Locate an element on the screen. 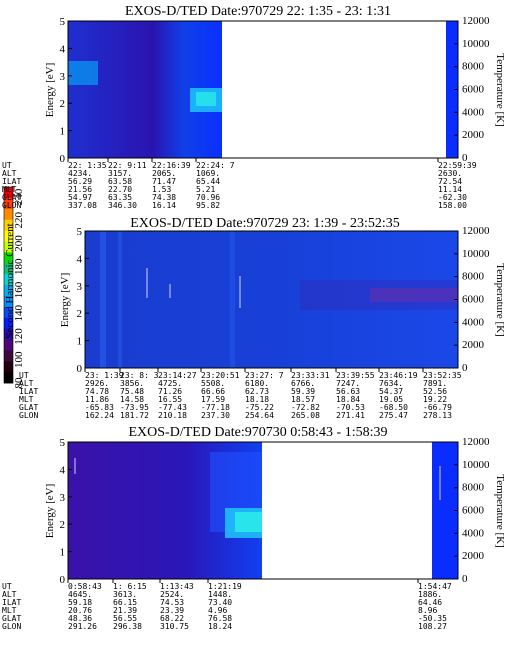  colorbar-frame is located at coordinates (8, 285).